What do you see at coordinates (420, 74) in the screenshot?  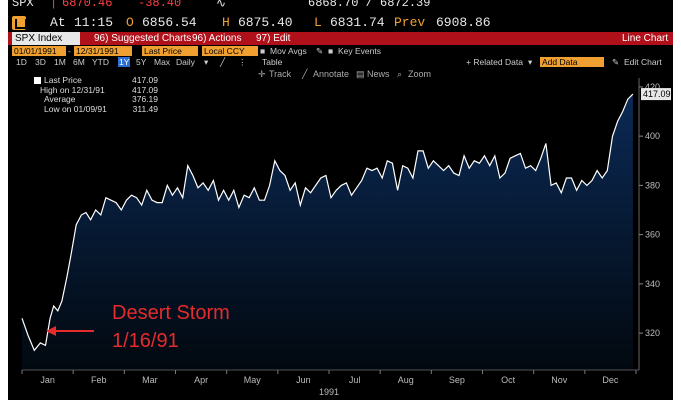 I see `zoom-tool: Zoom` at bounding box center [420, 74].